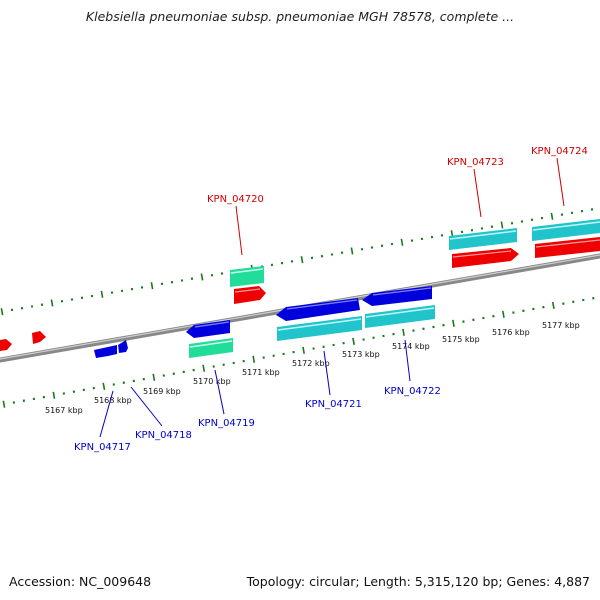  What do you see at coordinates (80, 581) in the screenshot?
I see `accession-text: Accession: NC_009648` at bounding box center [80, 581].